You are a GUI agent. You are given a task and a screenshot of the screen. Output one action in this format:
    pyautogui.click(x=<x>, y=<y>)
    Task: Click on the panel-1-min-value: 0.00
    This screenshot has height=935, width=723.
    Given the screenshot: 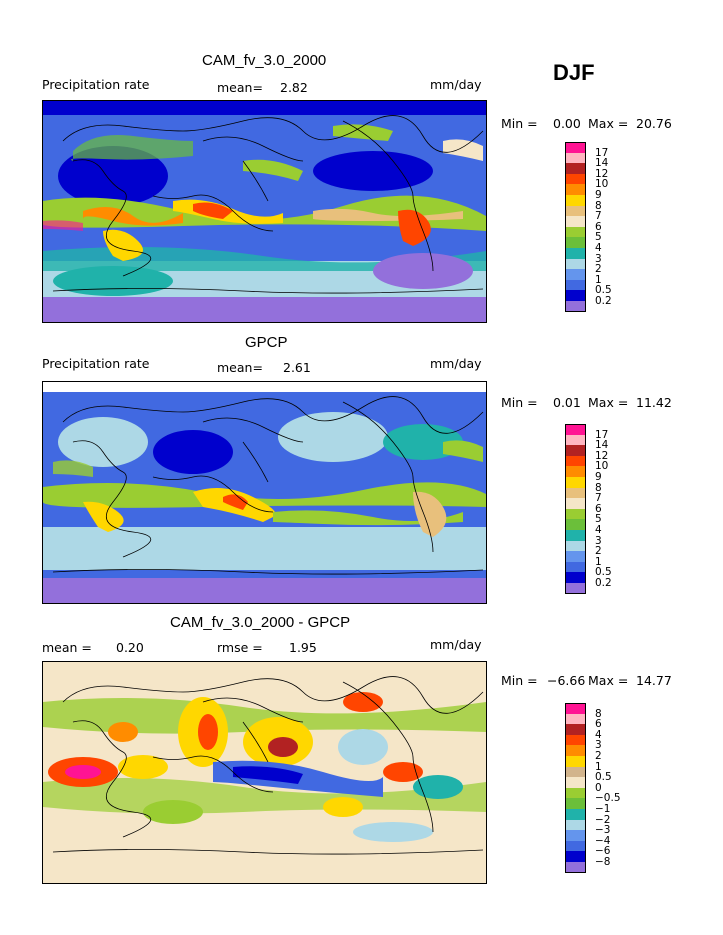 What is the action you would take?
    pyautogui.click(x=567, y=123)
    